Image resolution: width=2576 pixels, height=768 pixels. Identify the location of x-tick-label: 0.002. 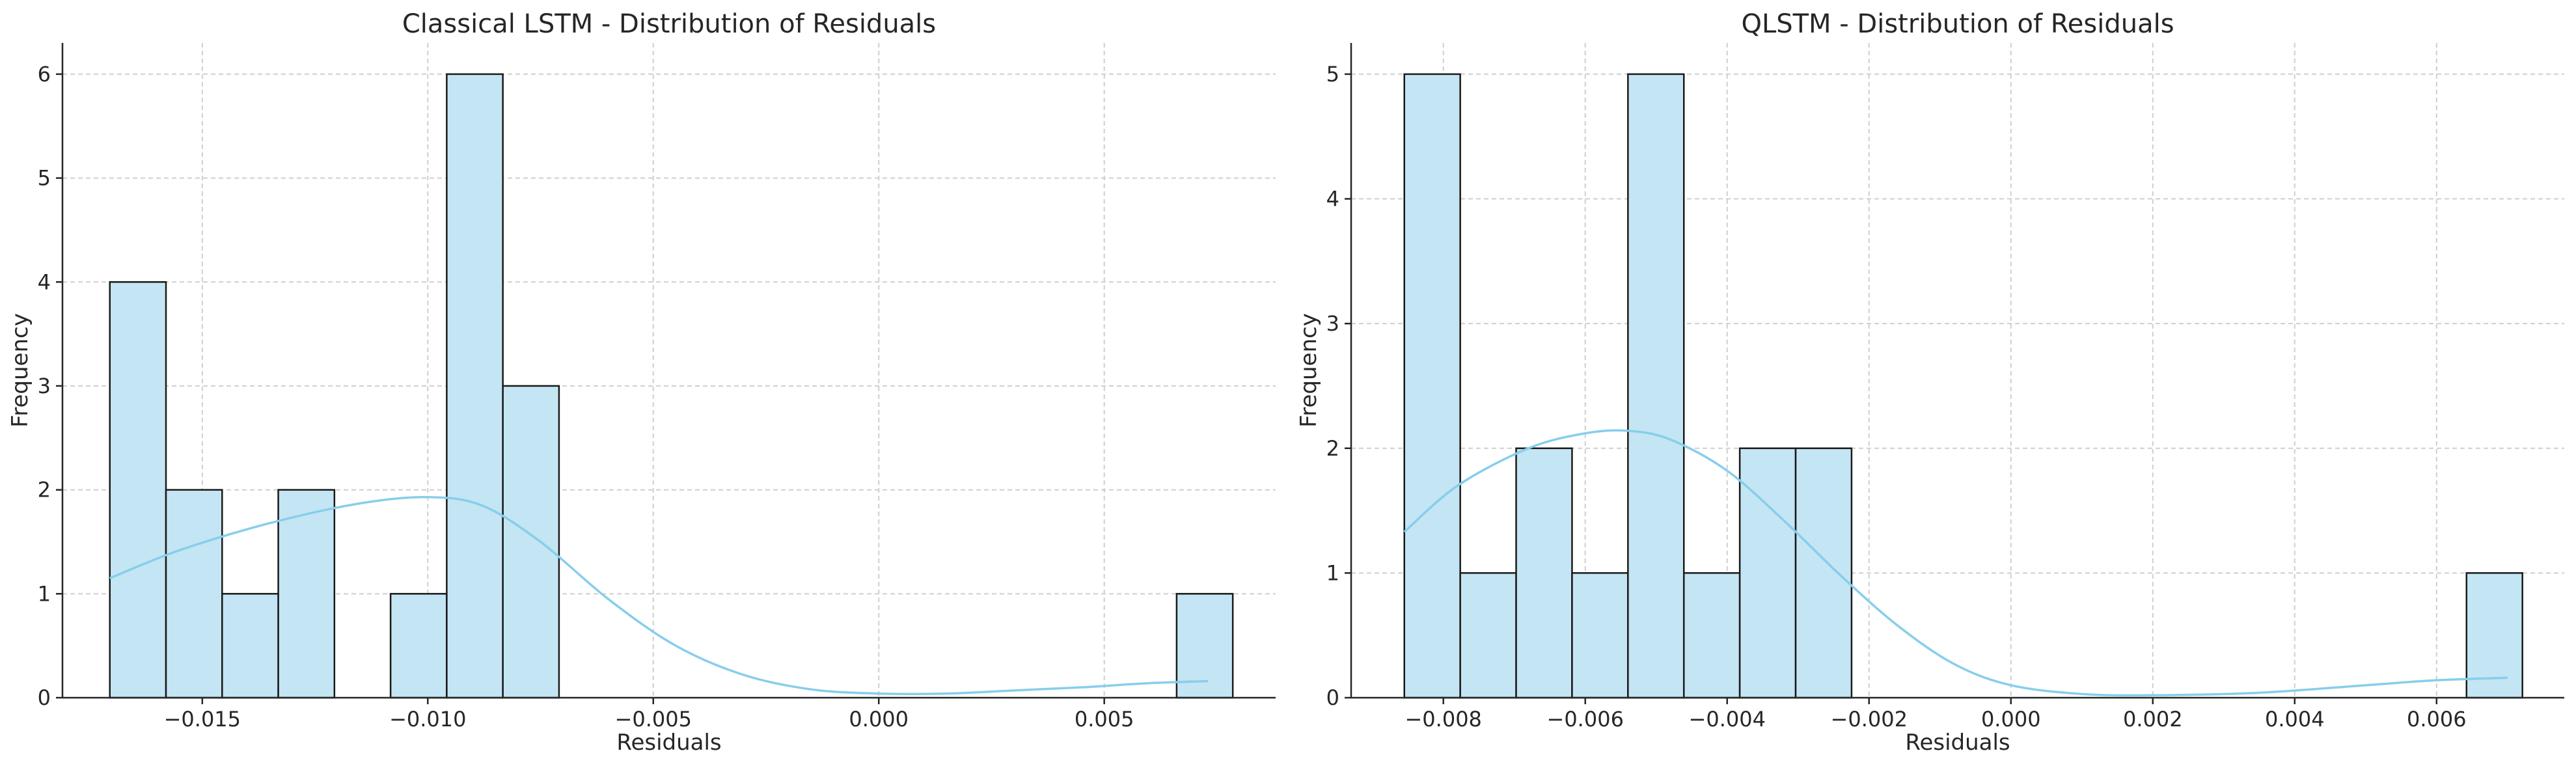
(2153, 719).